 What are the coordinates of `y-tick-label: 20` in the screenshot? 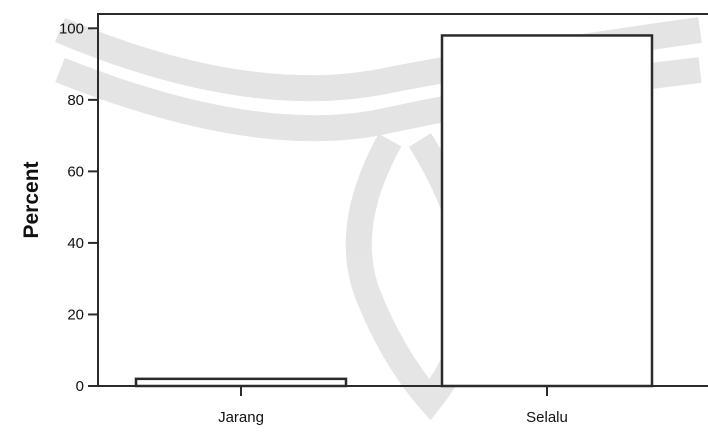 It's located at (75, 314).